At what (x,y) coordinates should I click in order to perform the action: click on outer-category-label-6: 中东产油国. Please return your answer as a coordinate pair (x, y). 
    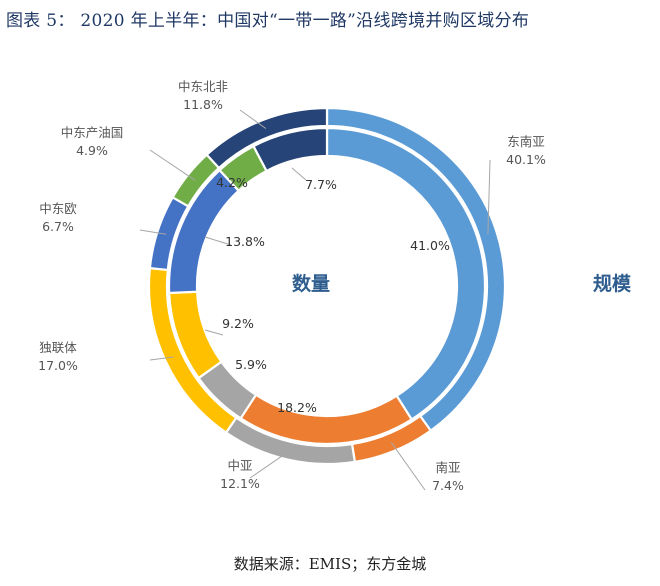
    Looking at the image, I should click on (92, 132).